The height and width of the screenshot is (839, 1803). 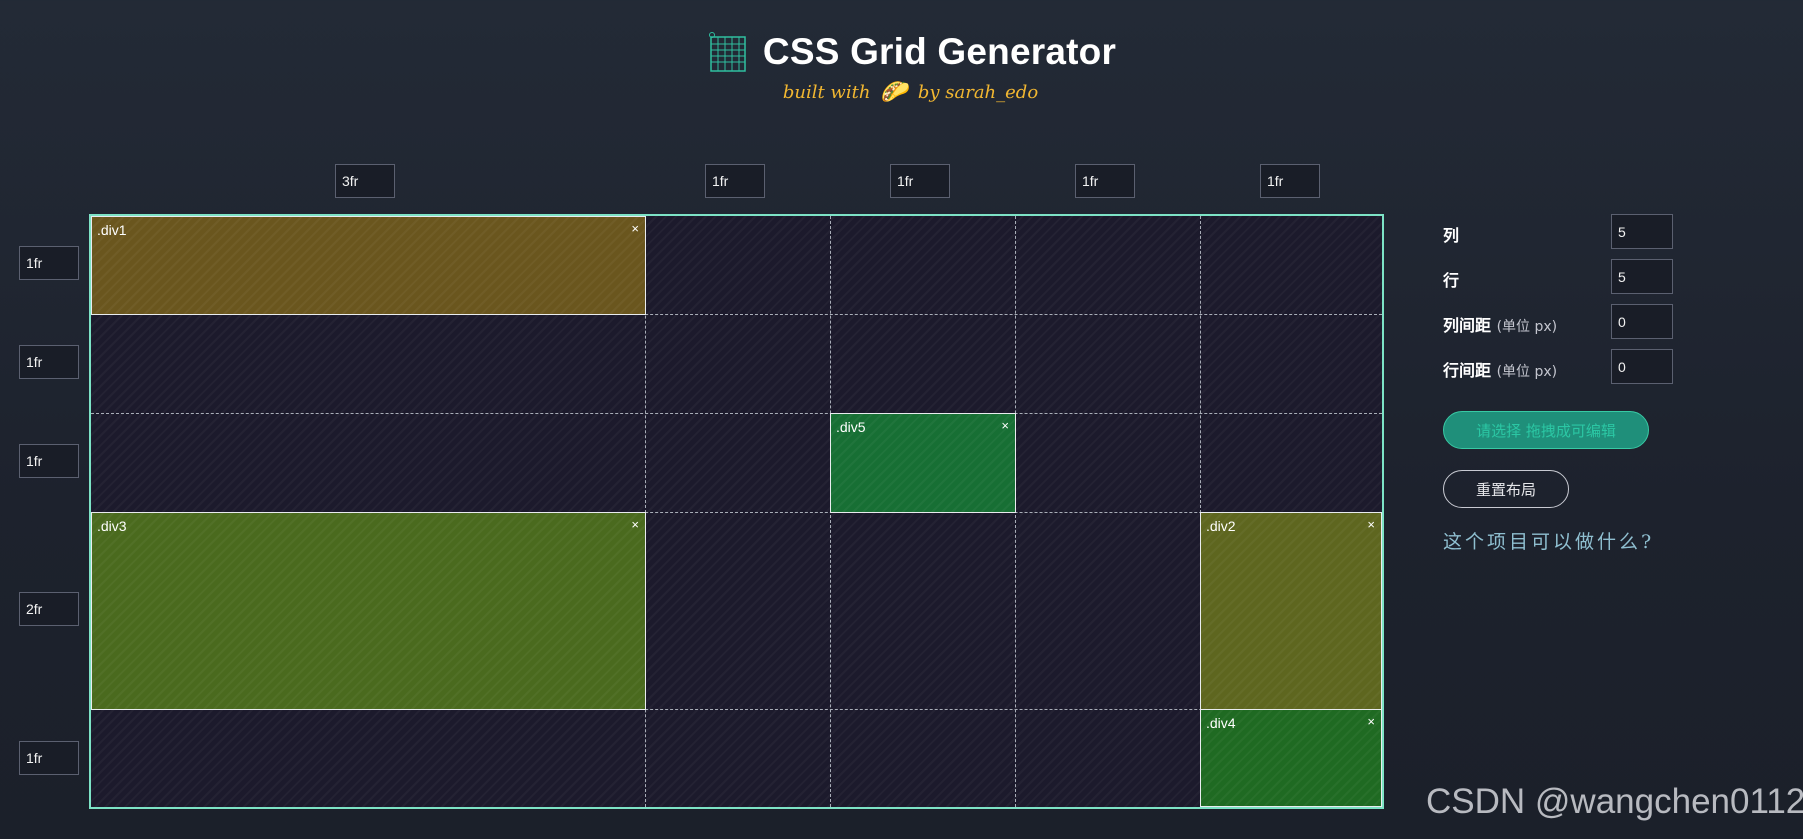 What do you see at coordinates (978, 92) in the screenshot?
I see `subtitle-author: by sarah_edo` at bounding box center [978, 92].